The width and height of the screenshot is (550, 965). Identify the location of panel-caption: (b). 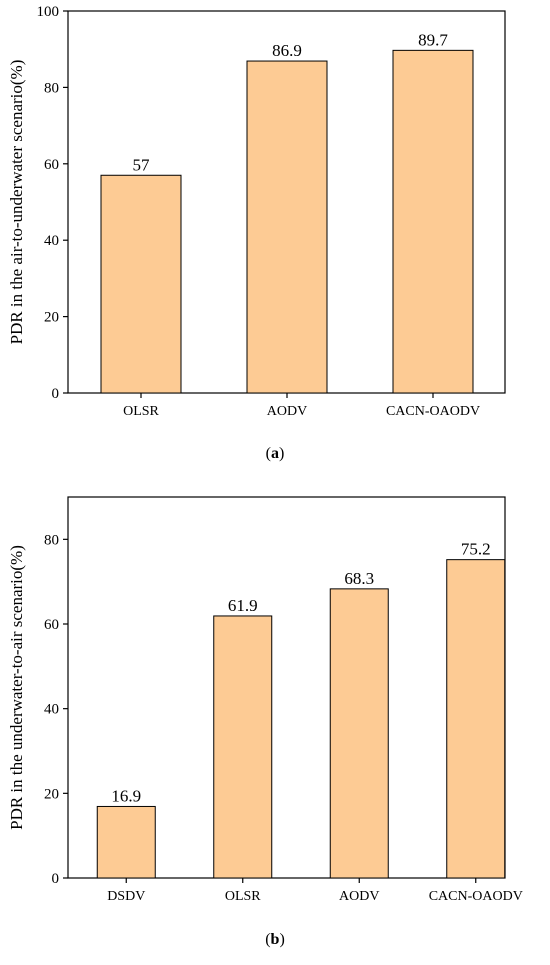
(275, 939).